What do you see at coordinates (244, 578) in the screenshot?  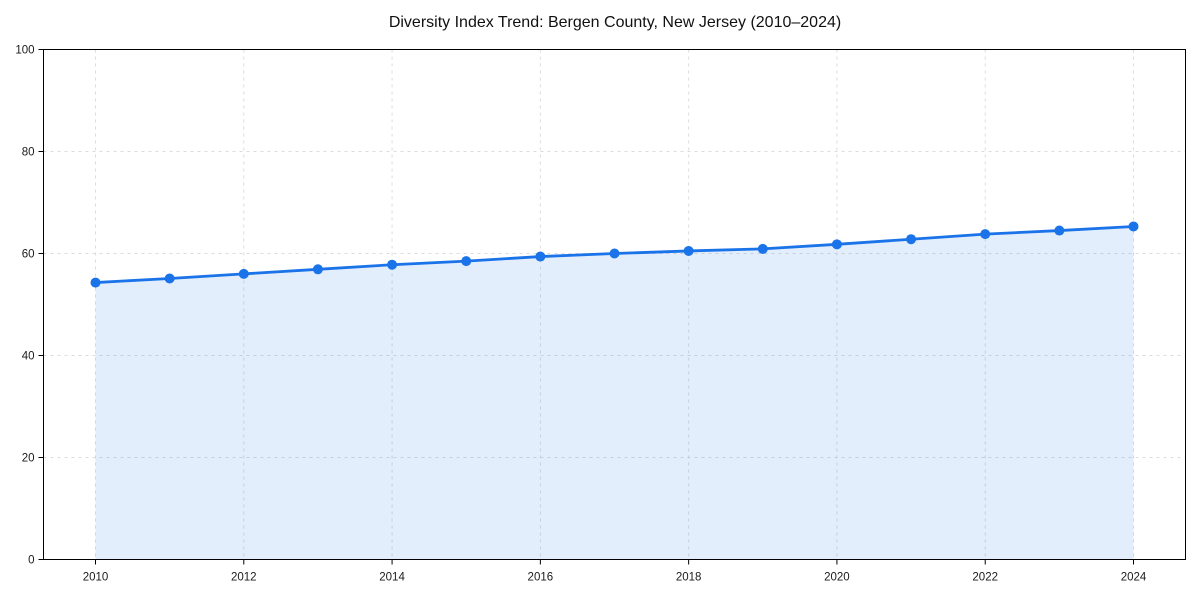 I see `x-tick-label: 2012` at bounding box center [244, 578].